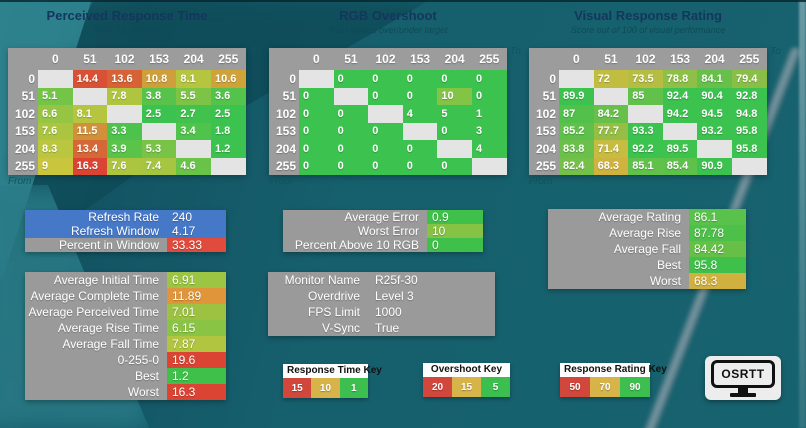 Image resolution: width=806 pixels, height=428 pixels. I want to click on stat-label: Average Fall, so click(647, 249).